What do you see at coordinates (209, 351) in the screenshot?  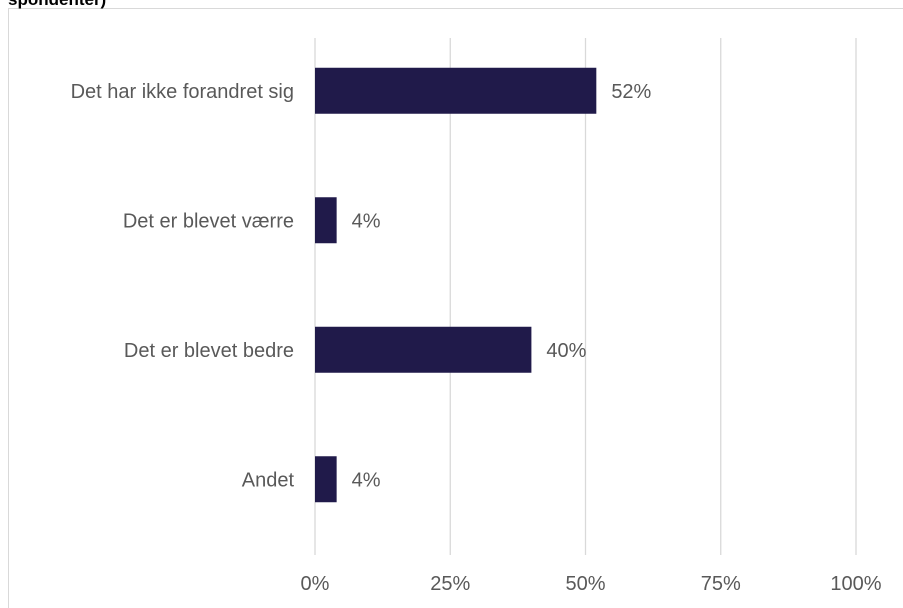 I see `category-label: Det er blevet bedre` at bounding box center [209, 351].